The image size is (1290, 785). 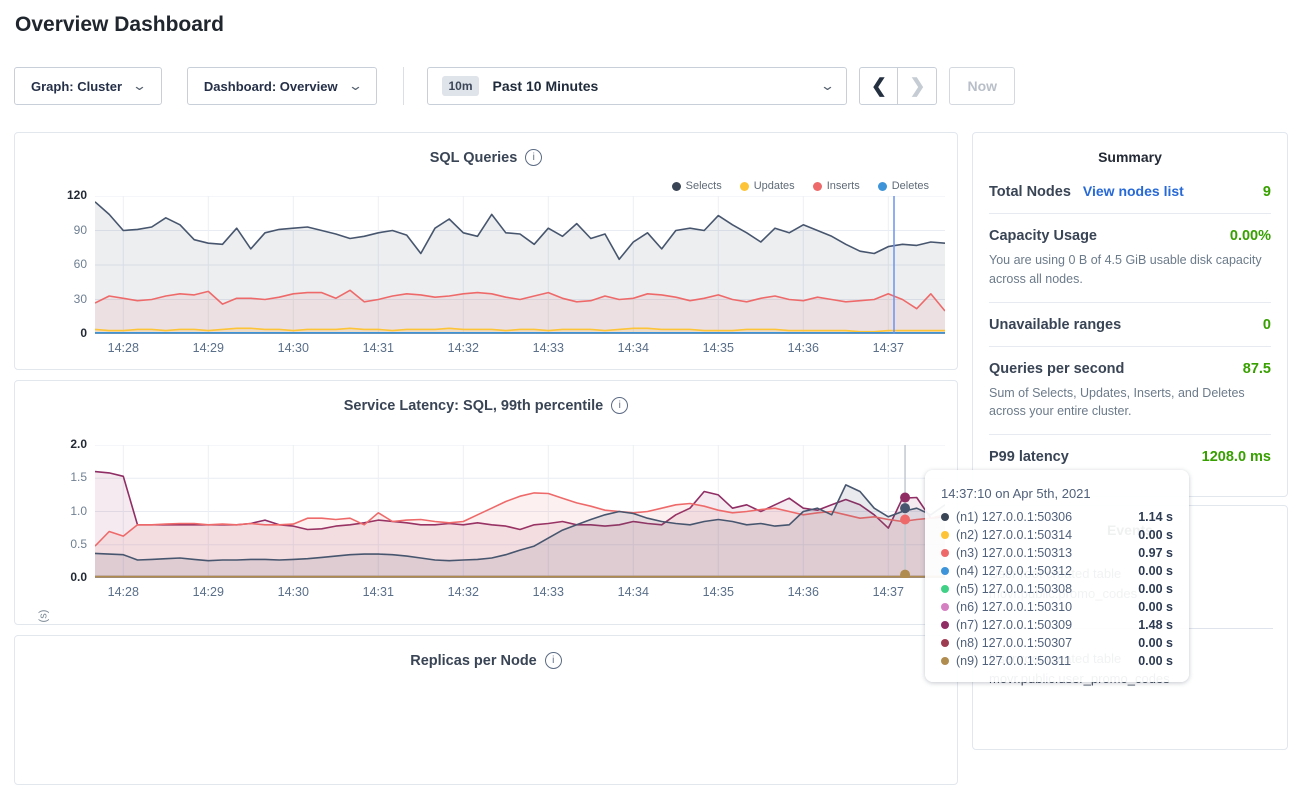 I want to click on tooltip-row: (n5) 127.0.0.1:50308 0.00 s, so click(x=1057, y=589).